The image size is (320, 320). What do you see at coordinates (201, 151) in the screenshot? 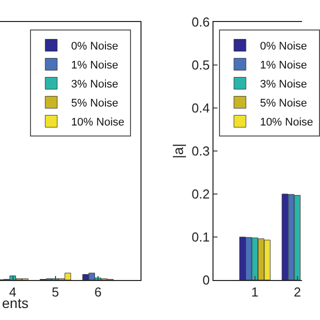
I see `y-tick-label: 0.3` at bounding box center [201, 151].